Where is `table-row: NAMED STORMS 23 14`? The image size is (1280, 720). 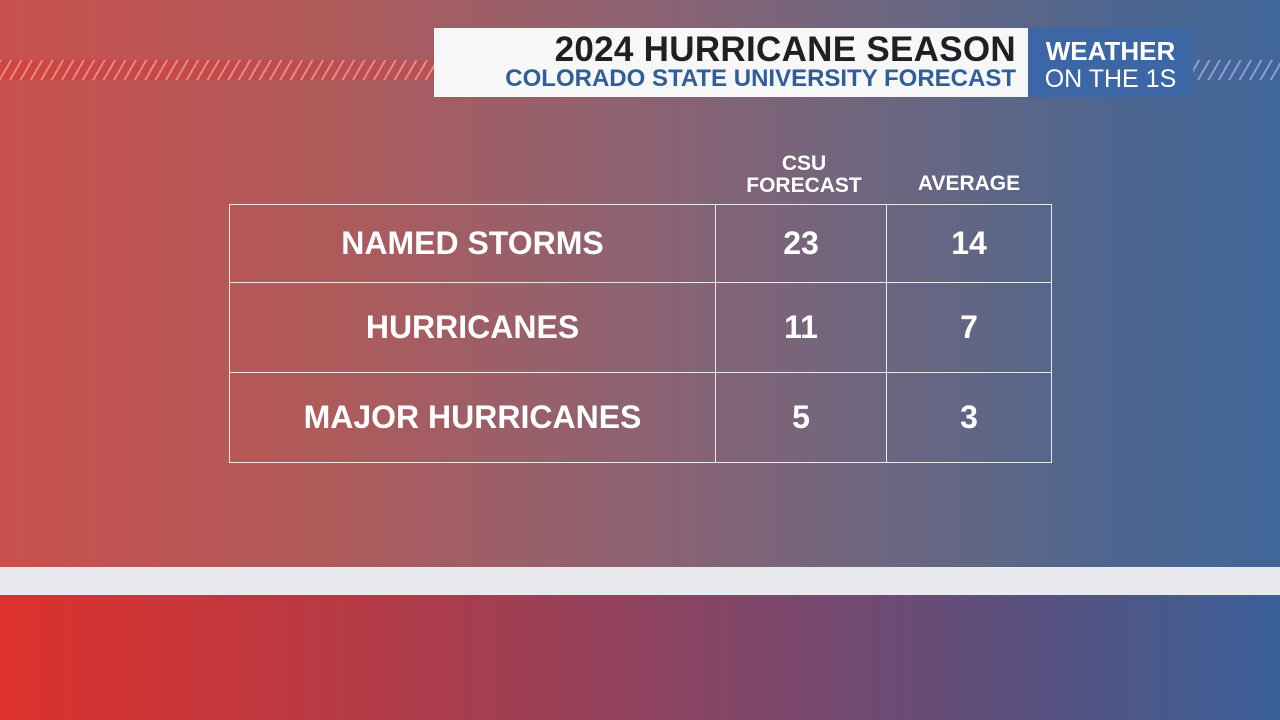
table-row: NAMED STORMS 23 14 is located at coordinates (640, 243).